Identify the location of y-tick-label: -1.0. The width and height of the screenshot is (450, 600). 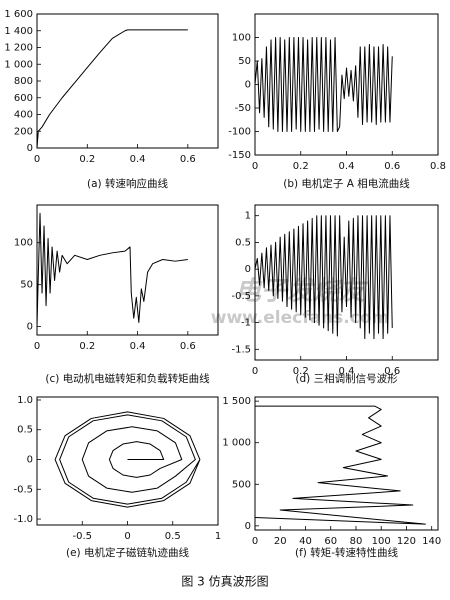
(23, 519).